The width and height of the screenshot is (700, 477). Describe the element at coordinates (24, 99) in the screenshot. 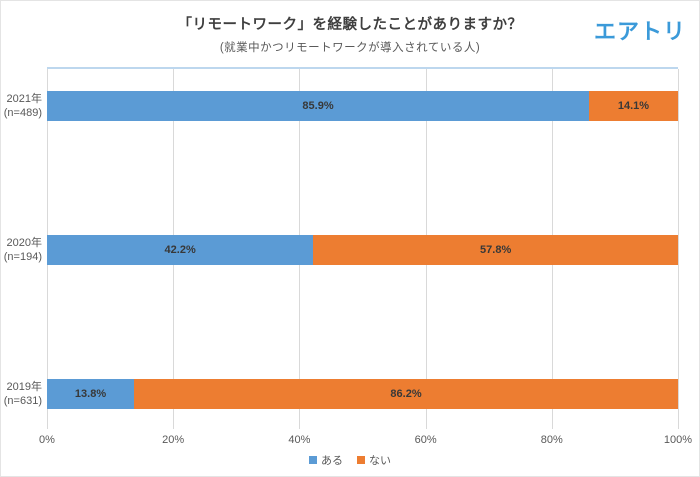

I see `category-year: 2021年` at that location.